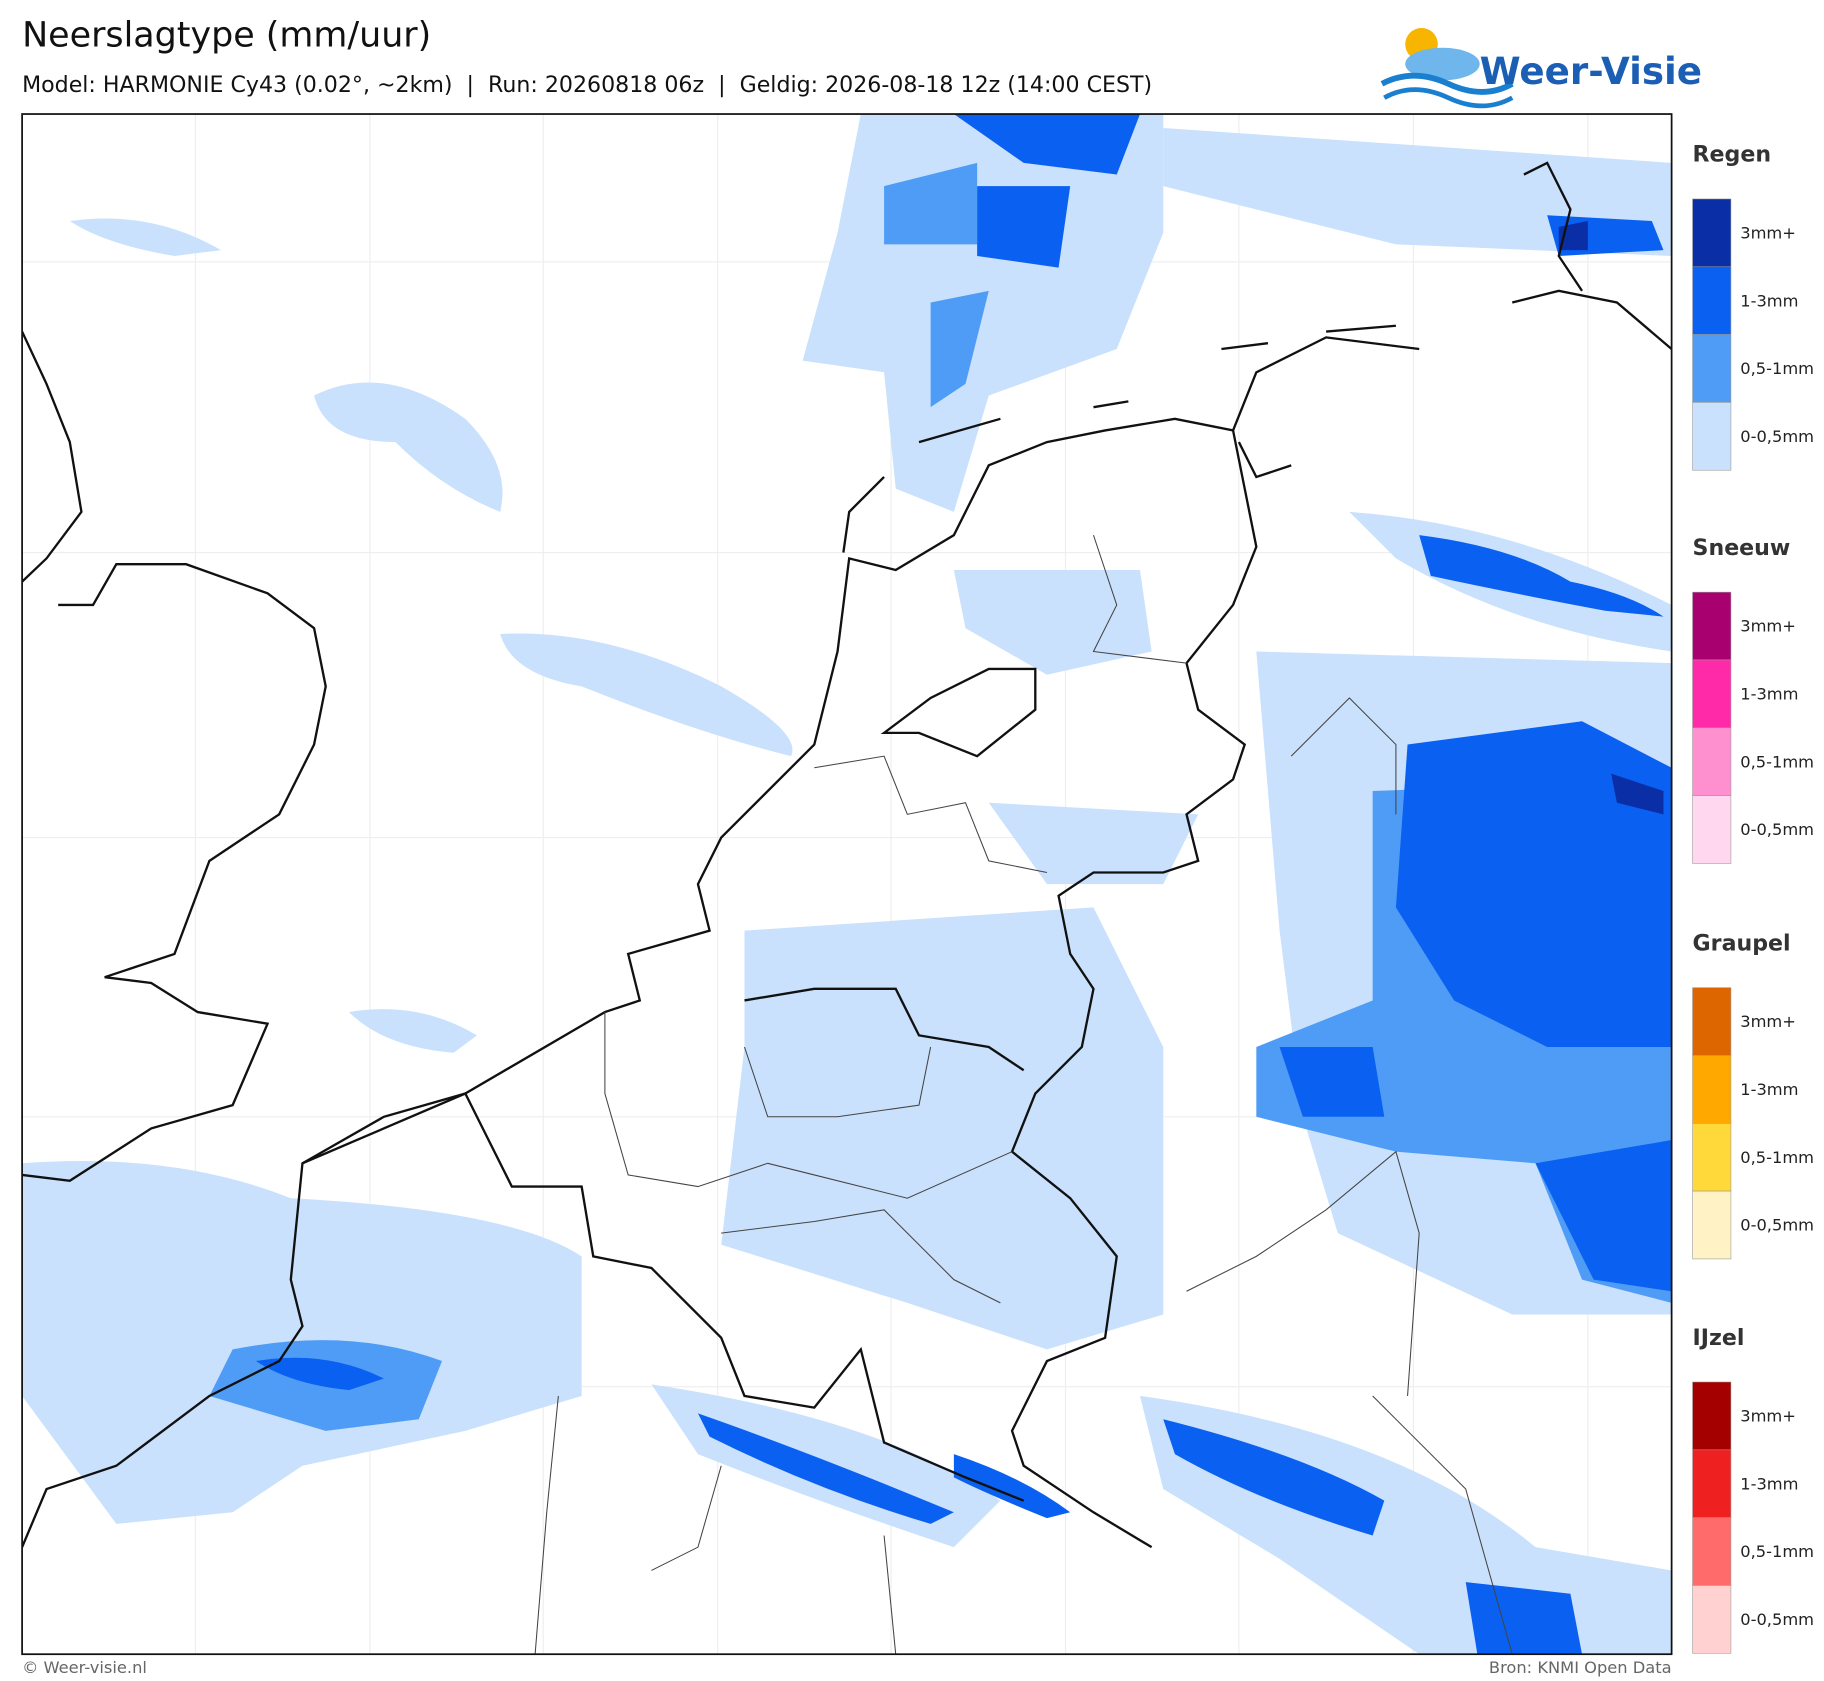 Image resolution: width=1824 pixels, height=1681 pixels. Describe the element at coordinates (1742, 548) in the screenshot. I see `legend-title: Sneeuw` at that location.